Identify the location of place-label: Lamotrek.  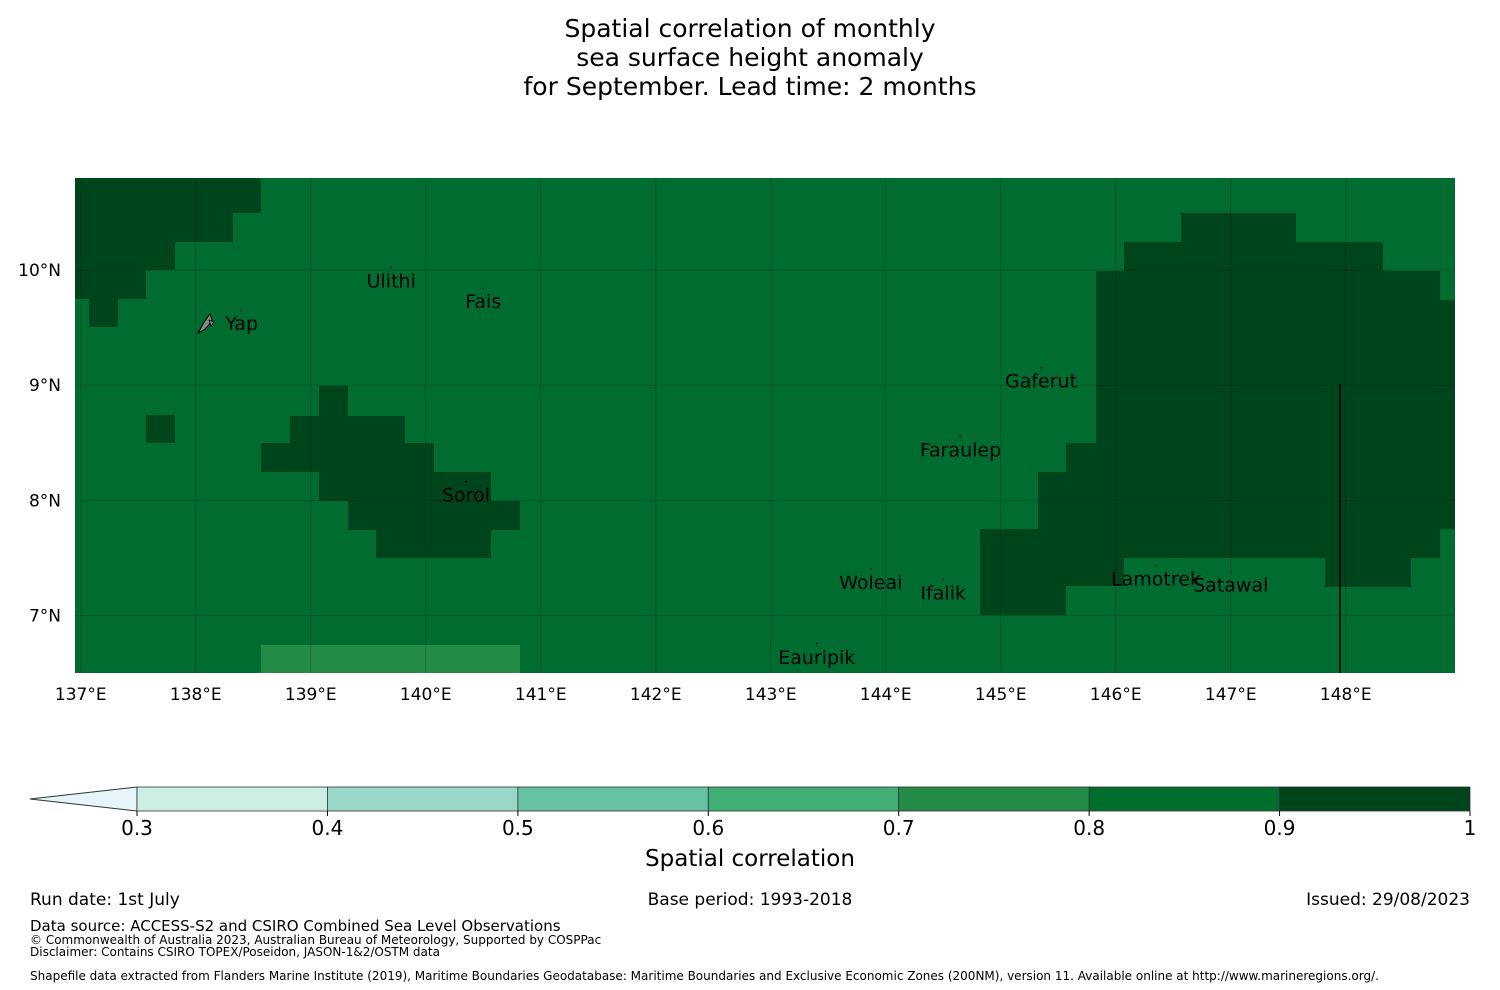
(1156, 580).